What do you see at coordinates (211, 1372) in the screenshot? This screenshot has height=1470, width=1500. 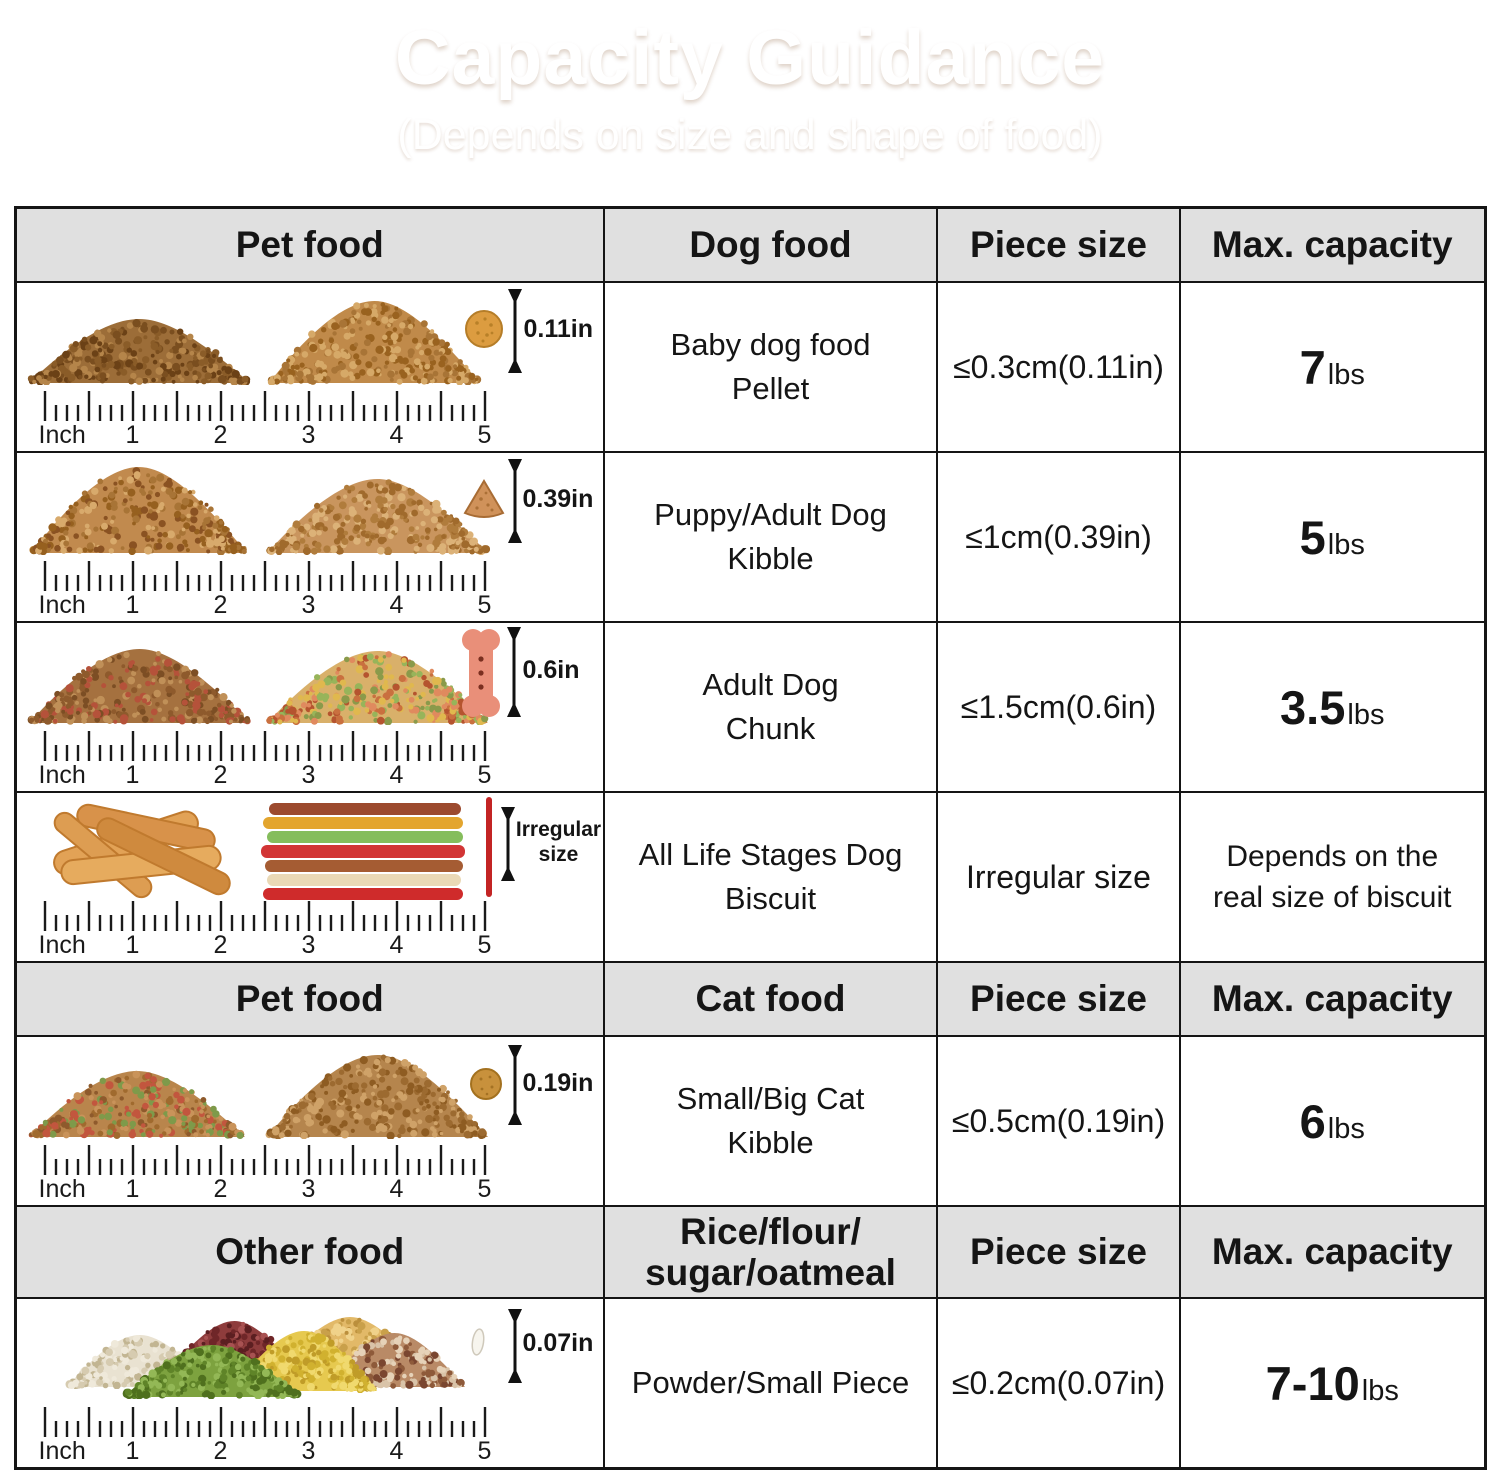 I see `mung-bean-pile-illustration` at bounding box center [211, 1372].